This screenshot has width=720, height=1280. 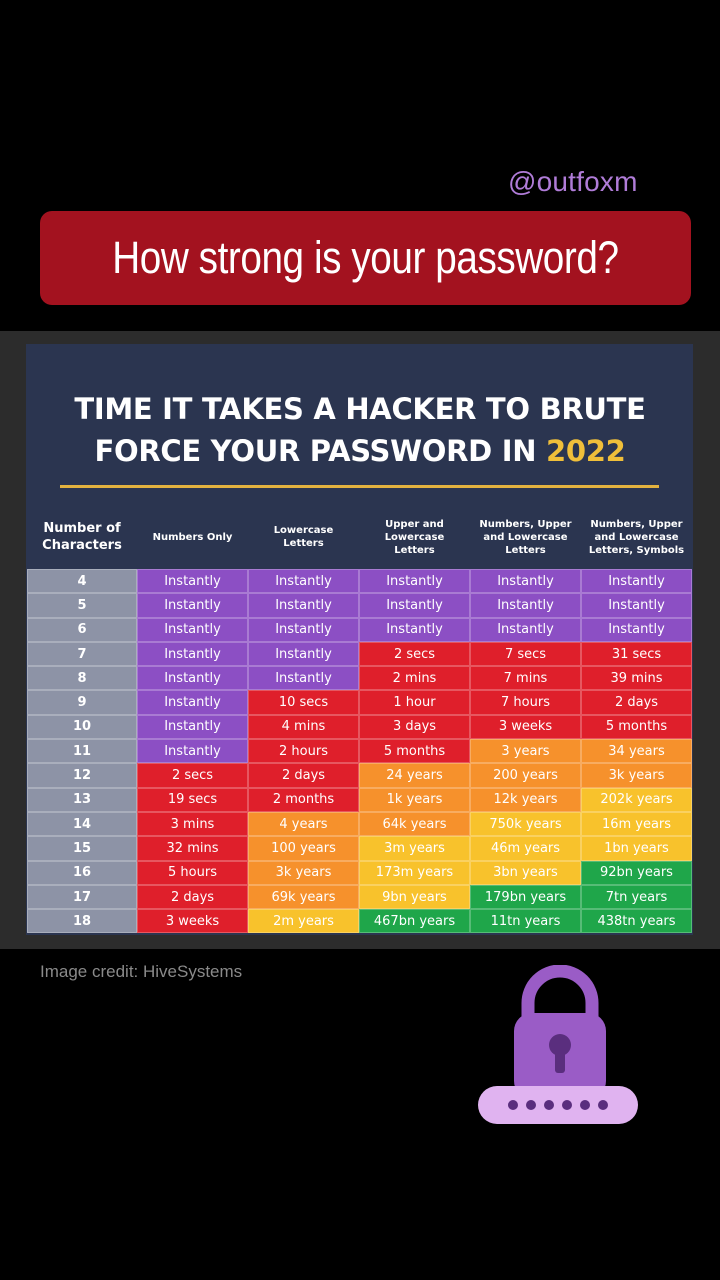 What do you see at coordinates (525, 775) in the screenshot?
I see `table-cell: 200 years` at bounding box center [525, 775].